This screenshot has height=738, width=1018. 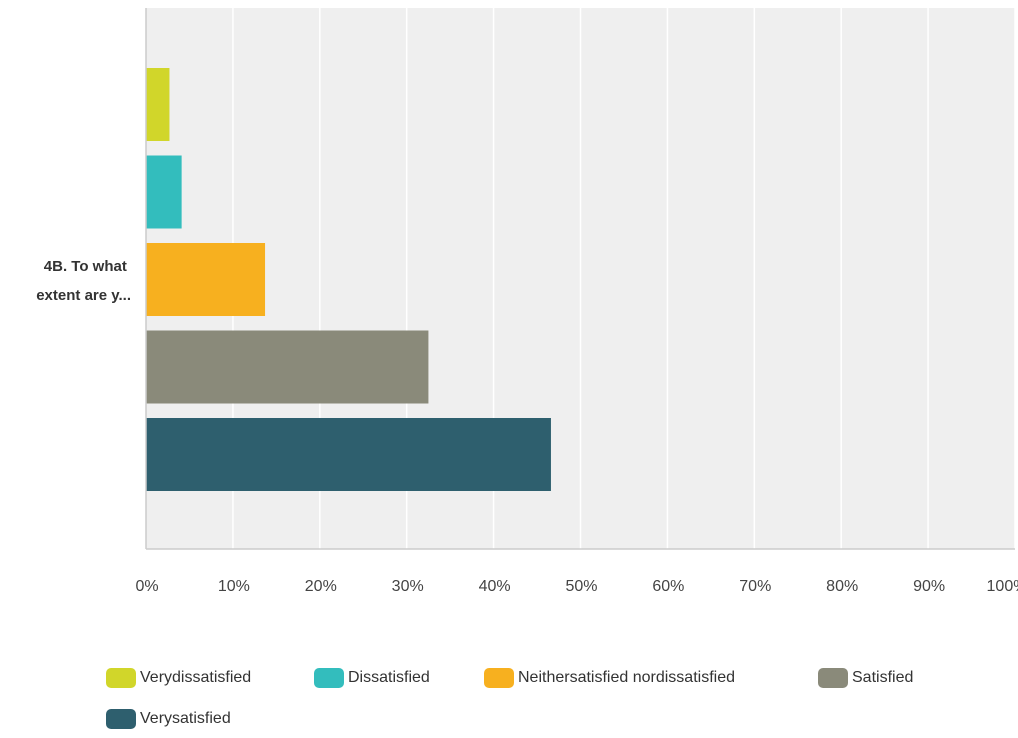 I want to click on bar-satisfied, so click(x=287, y=367).